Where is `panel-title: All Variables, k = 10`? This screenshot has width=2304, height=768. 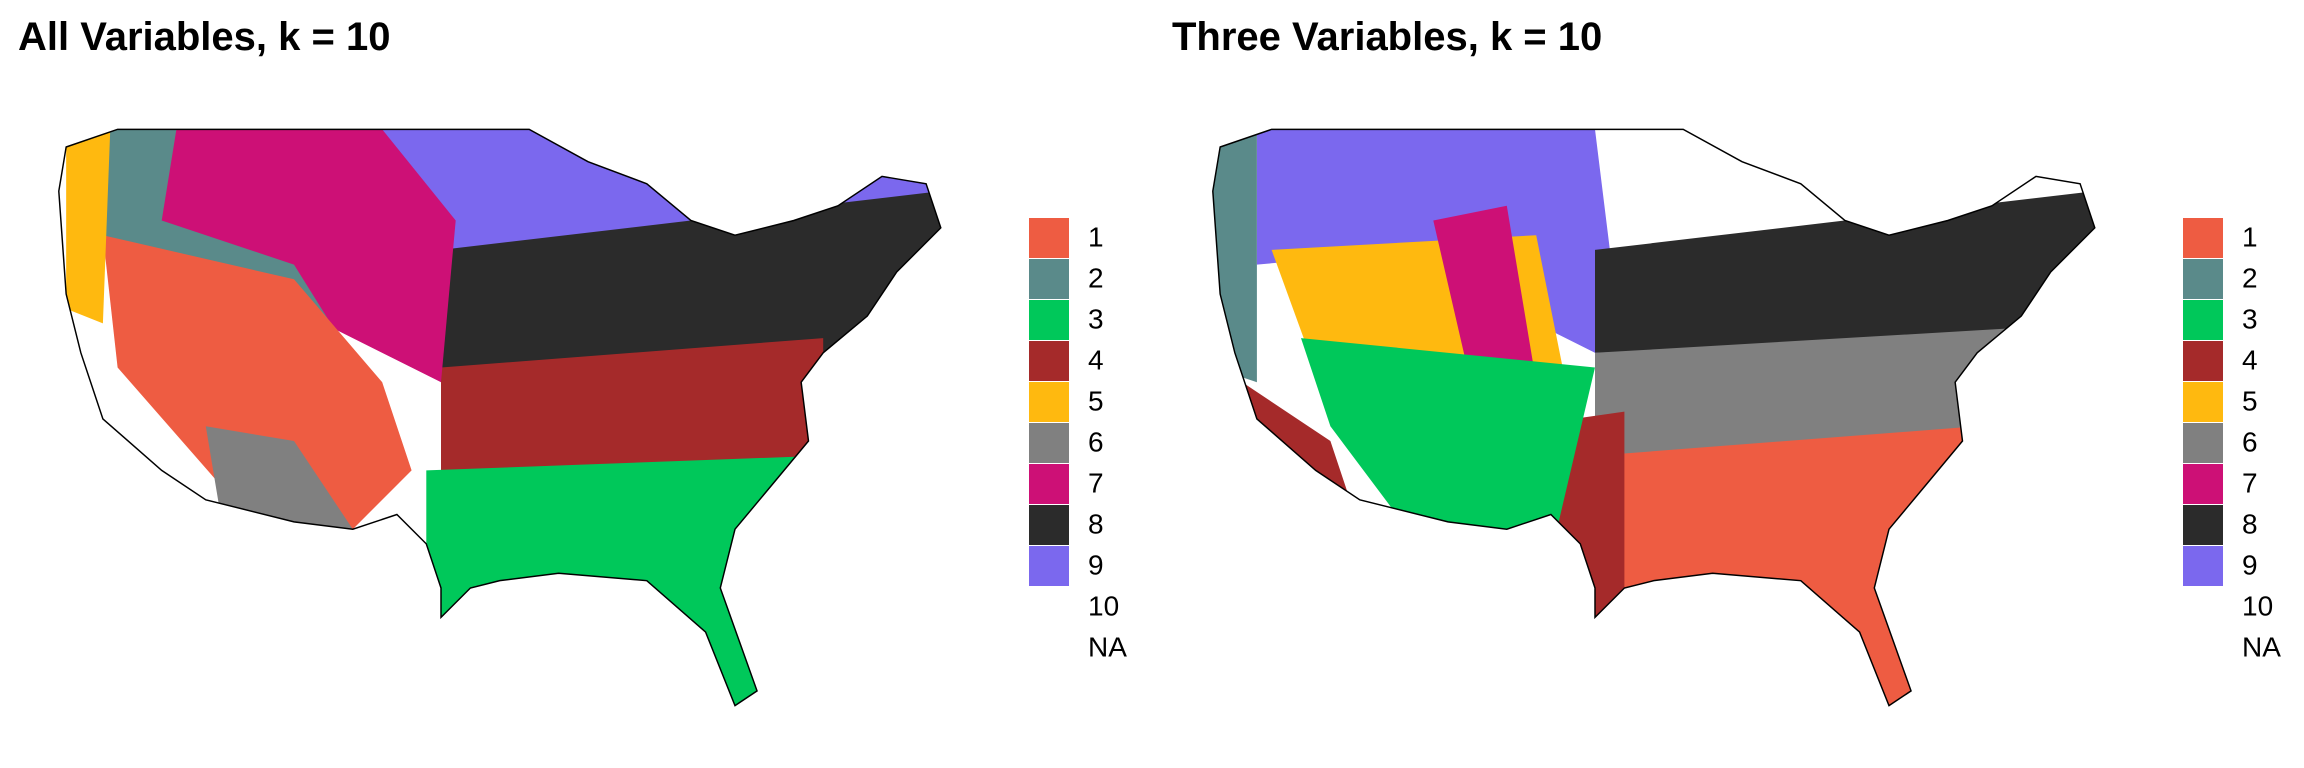 panel-title: All Variables, k = 10 is located at coordinates (204, 37).